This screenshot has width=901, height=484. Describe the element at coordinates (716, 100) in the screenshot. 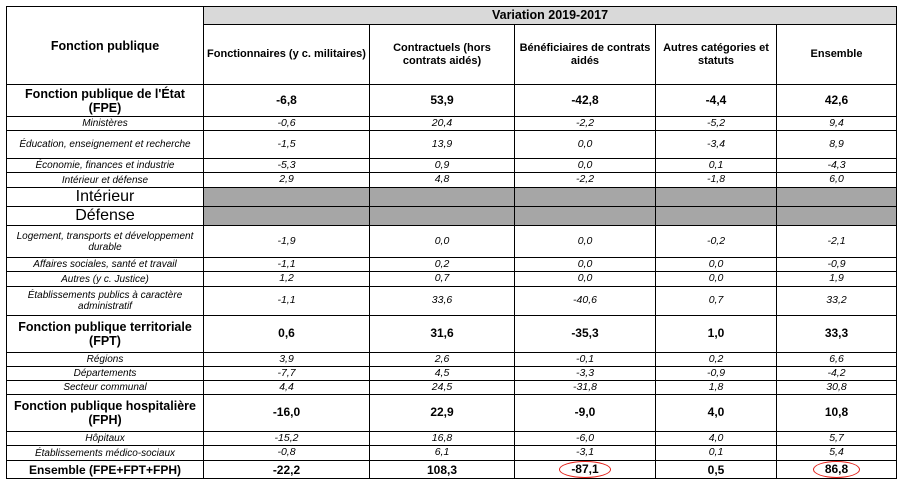

I see `value-cell: -4,4` at that location.